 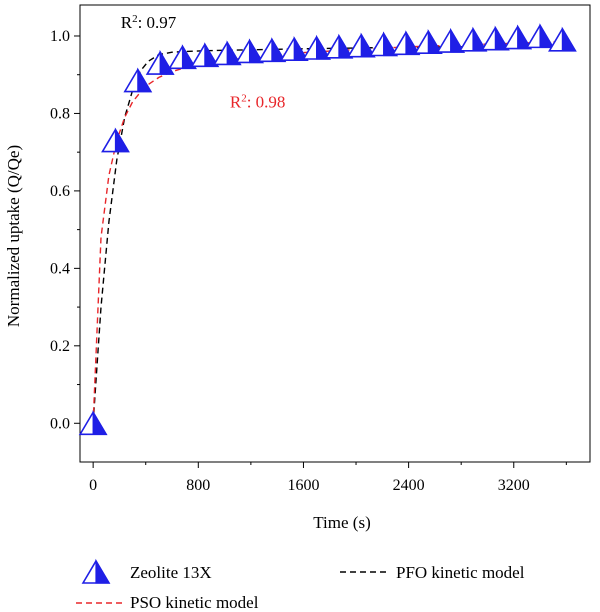 I want to click on pfo-r2-label: R2: 0.97, so click(x=149, y=22).